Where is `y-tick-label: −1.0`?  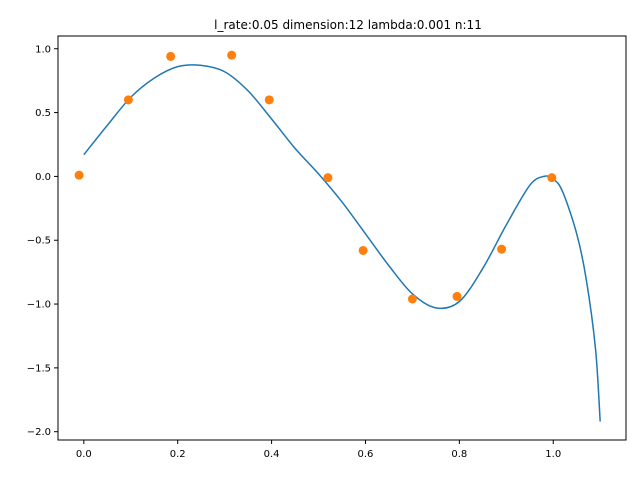 y-tick-label: −1.0 is located at coordinates (39, 305).